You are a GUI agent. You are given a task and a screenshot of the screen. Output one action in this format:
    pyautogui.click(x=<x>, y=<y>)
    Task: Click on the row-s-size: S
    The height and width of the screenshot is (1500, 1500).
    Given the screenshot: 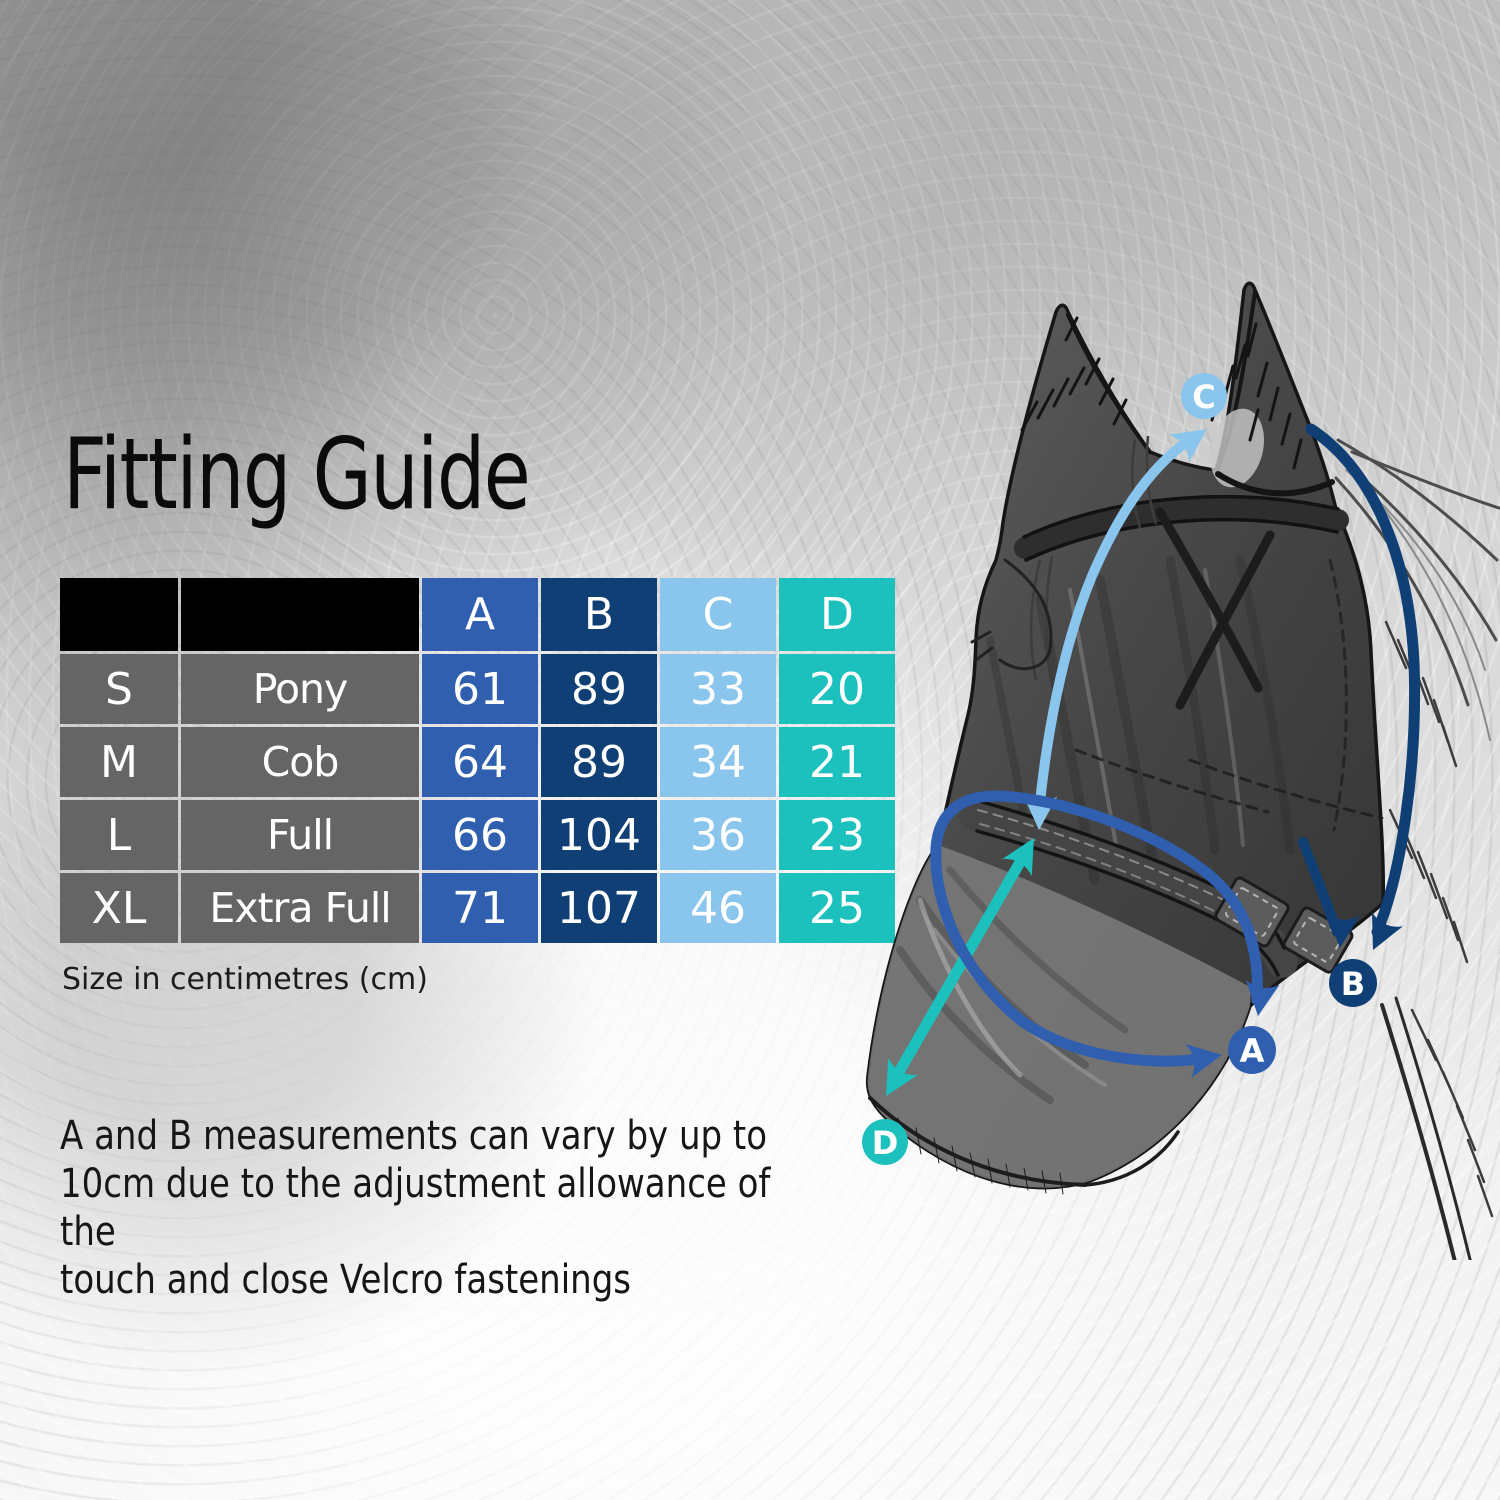 What is the action you would take?
    pyautogui.click(x=119, y=689)
    